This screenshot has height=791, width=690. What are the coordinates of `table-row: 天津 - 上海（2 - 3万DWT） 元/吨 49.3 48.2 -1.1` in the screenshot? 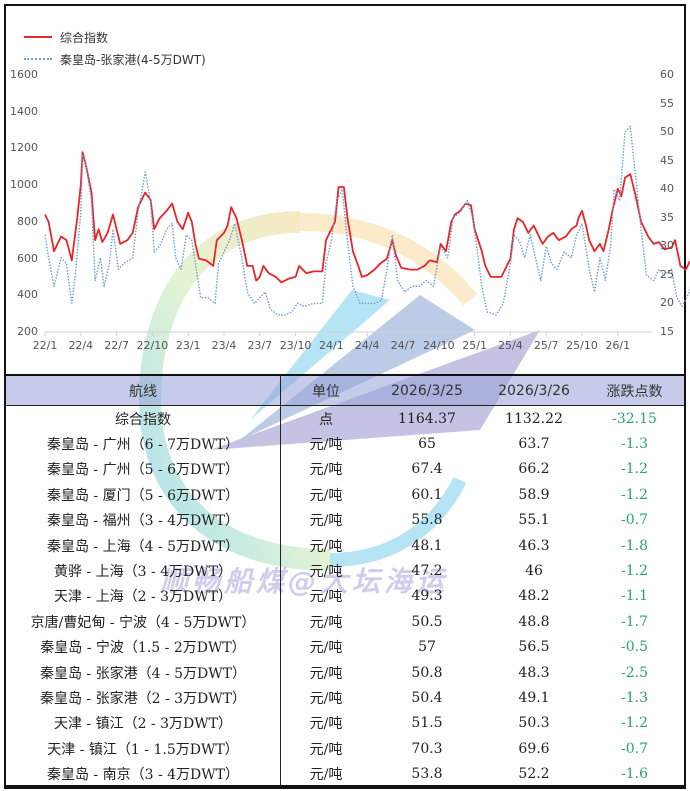 It's located at (345, 596).